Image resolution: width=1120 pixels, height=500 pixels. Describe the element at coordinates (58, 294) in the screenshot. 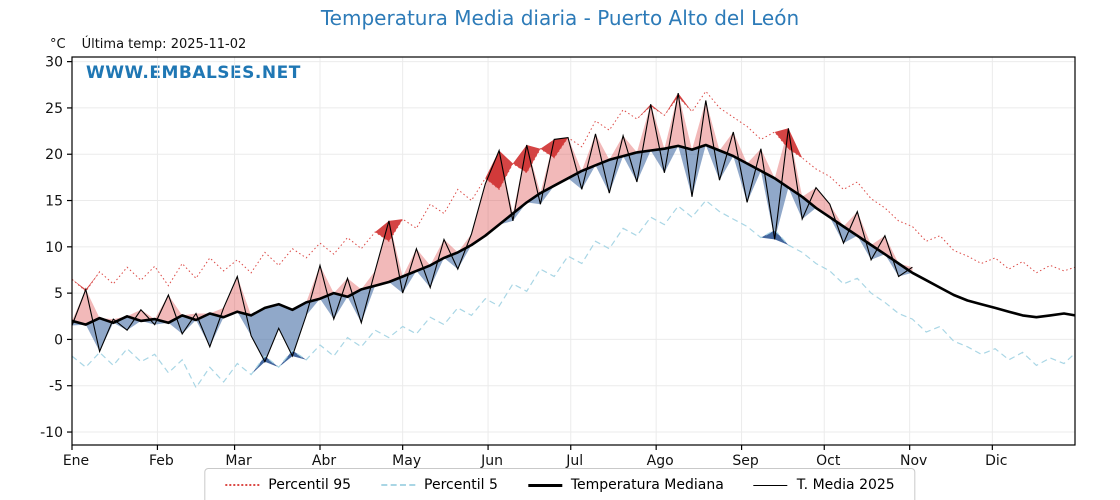

I see `svg-text: 5` at that location.